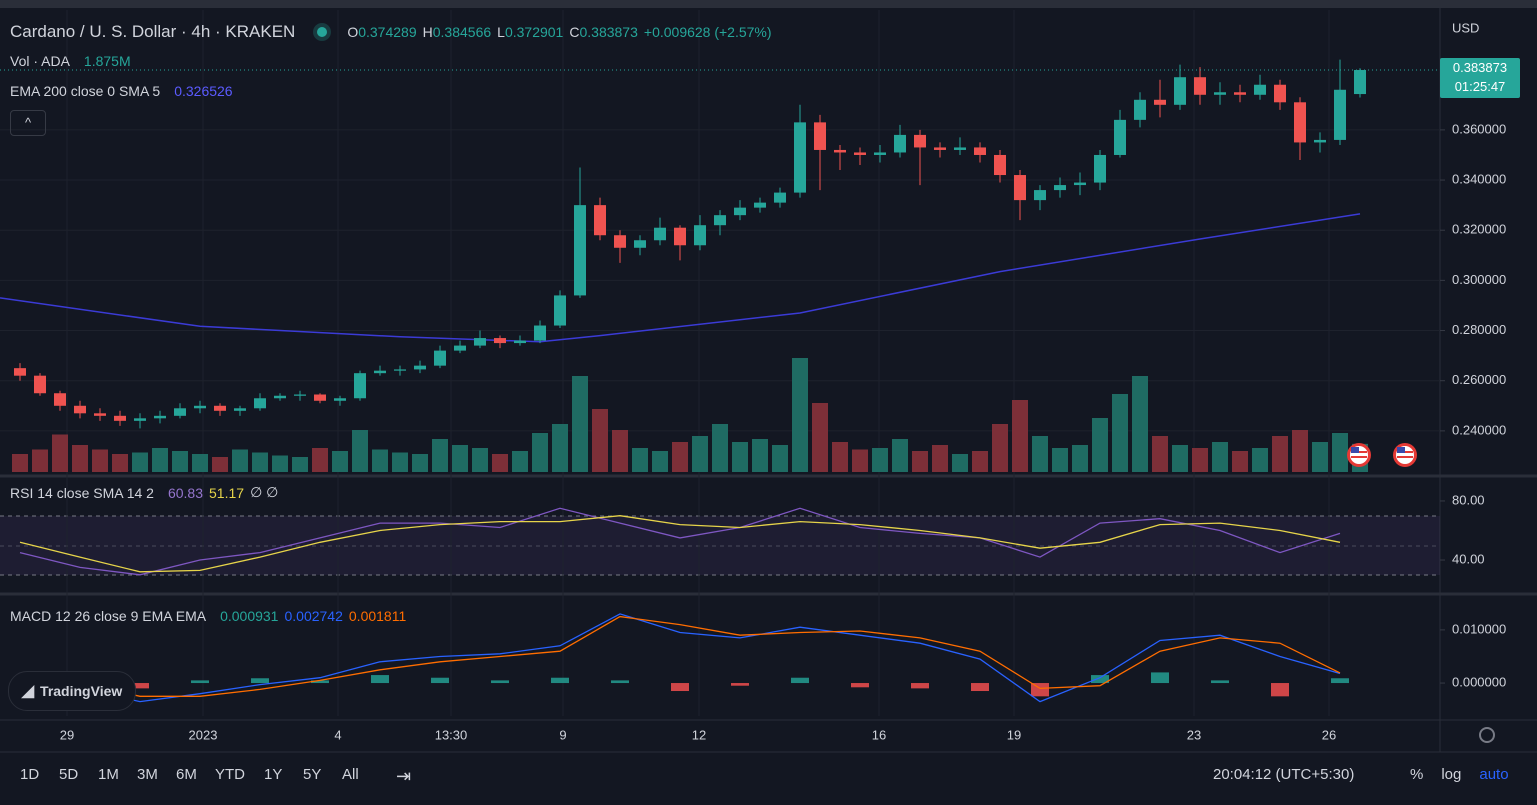  I want to click on range-button: 3M, so click(147, 774).